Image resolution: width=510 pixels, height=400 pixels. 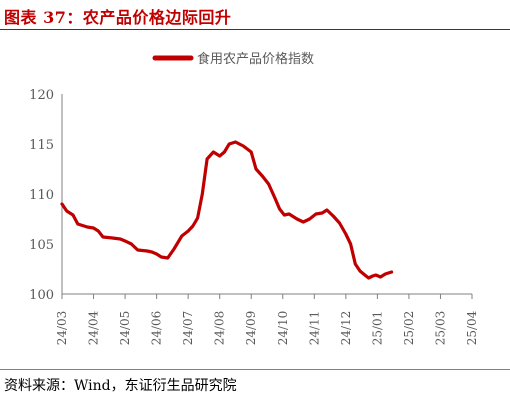 I want to click on x-tick-label: 24/06, so click(x=157, y=328).